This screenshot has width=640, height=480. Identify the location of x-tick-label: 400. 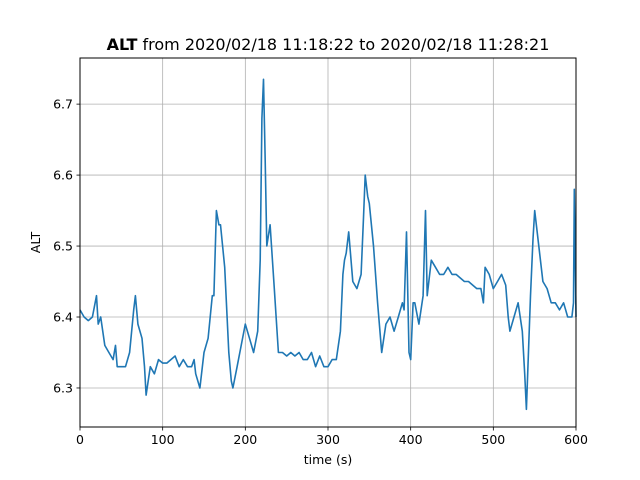
(411, 439).